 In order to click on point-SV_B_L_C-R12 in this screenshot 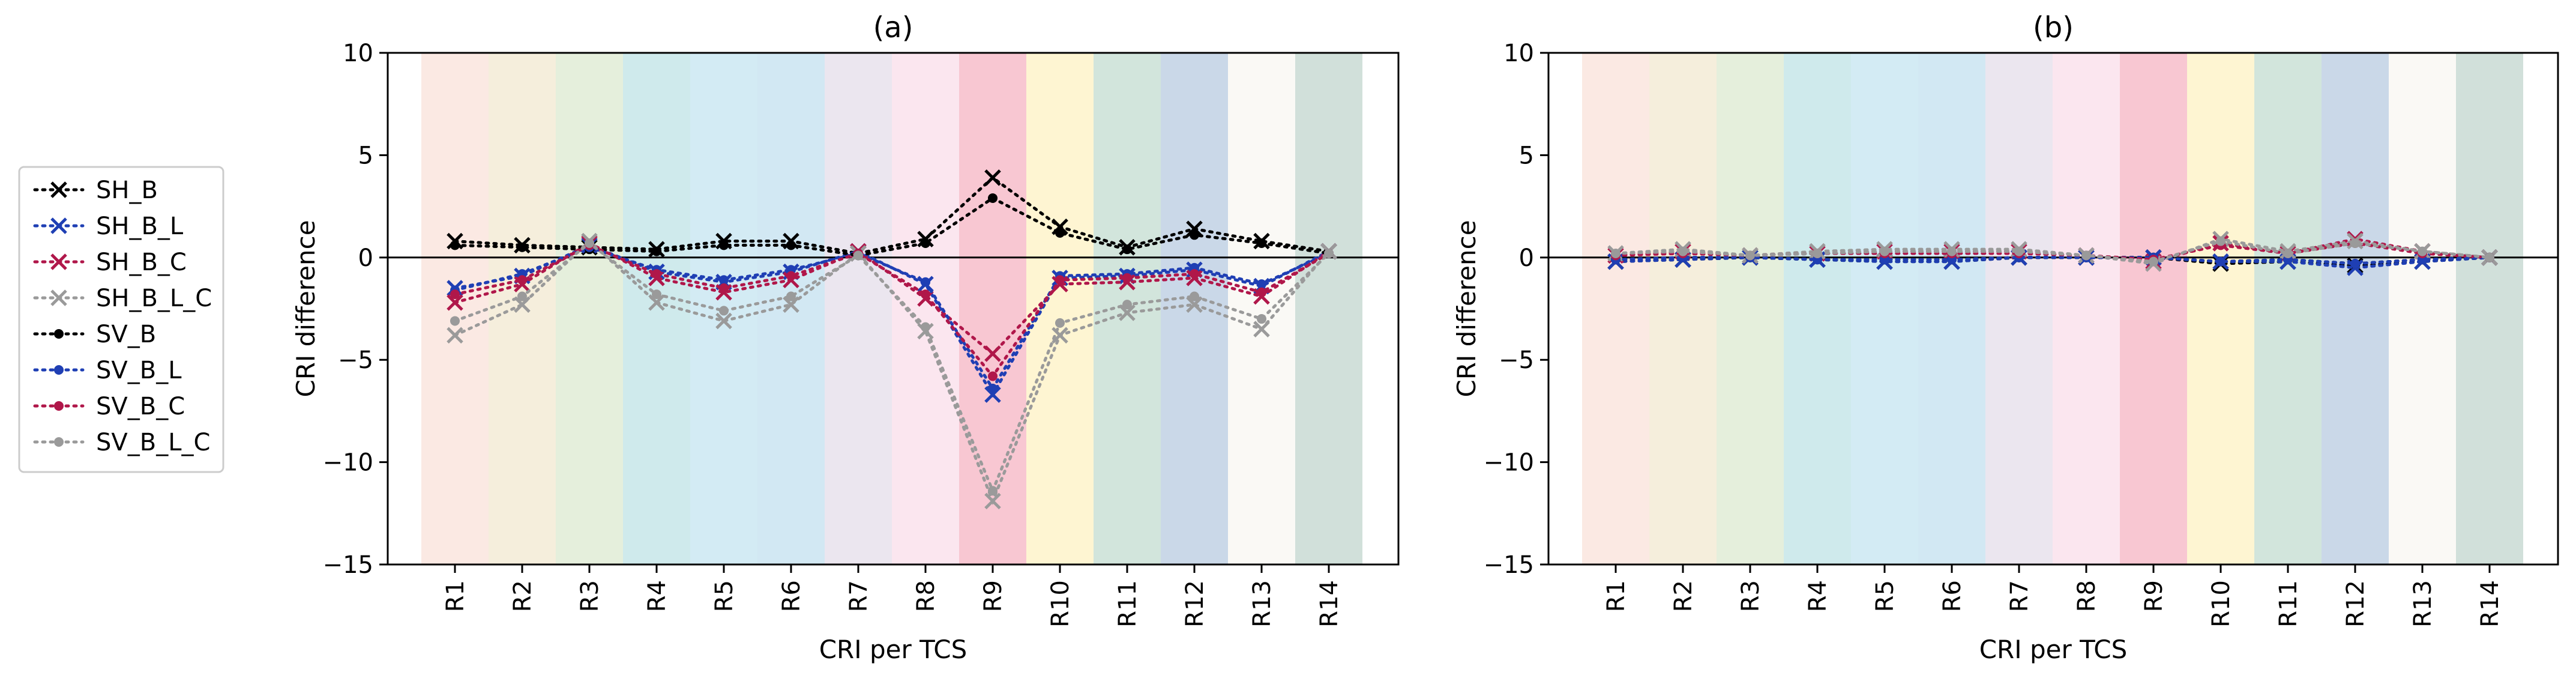, I will do `click(1194, 296)`.